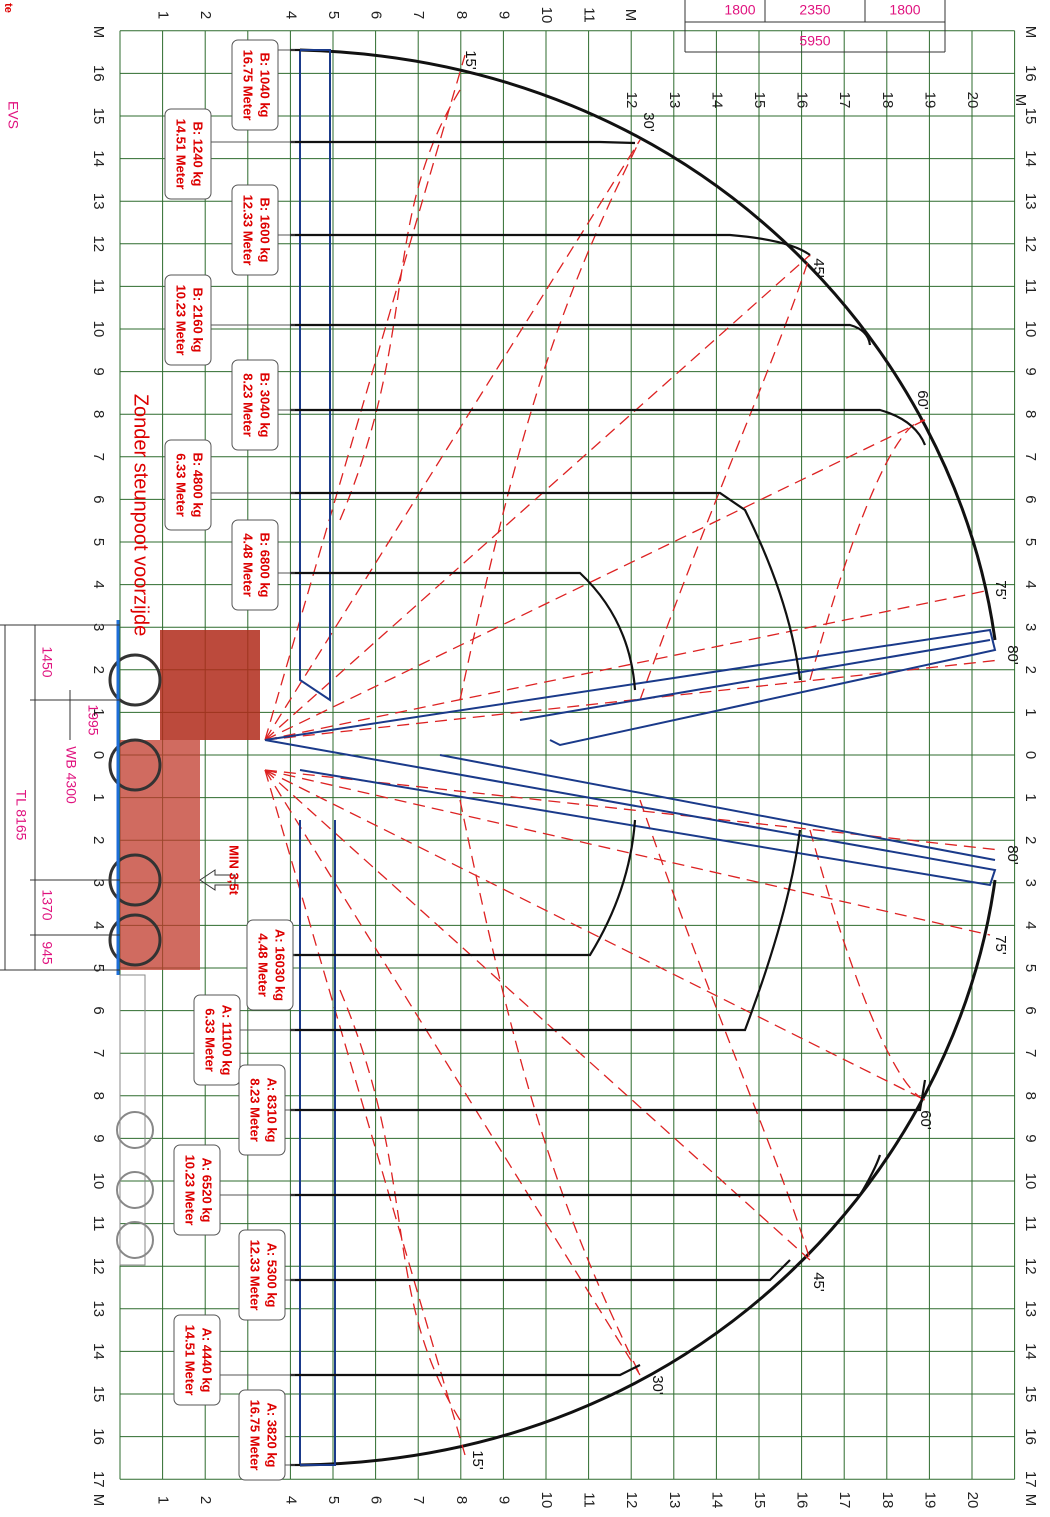  What do you see at coordinates (814, 10) in the screenshot?
I see `dim: 2350` at bounding box center [814, 10].